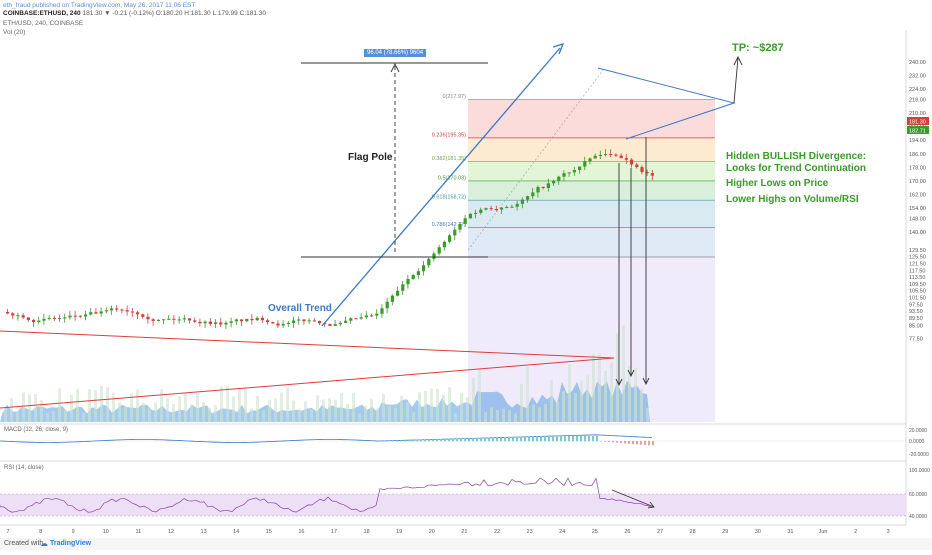 Image resolution: width=932 pixels, height=555 pixels. Describe the element at coordinates (917, 90) in the screenshot. I see `y-tick-24: 224.00` at that location.